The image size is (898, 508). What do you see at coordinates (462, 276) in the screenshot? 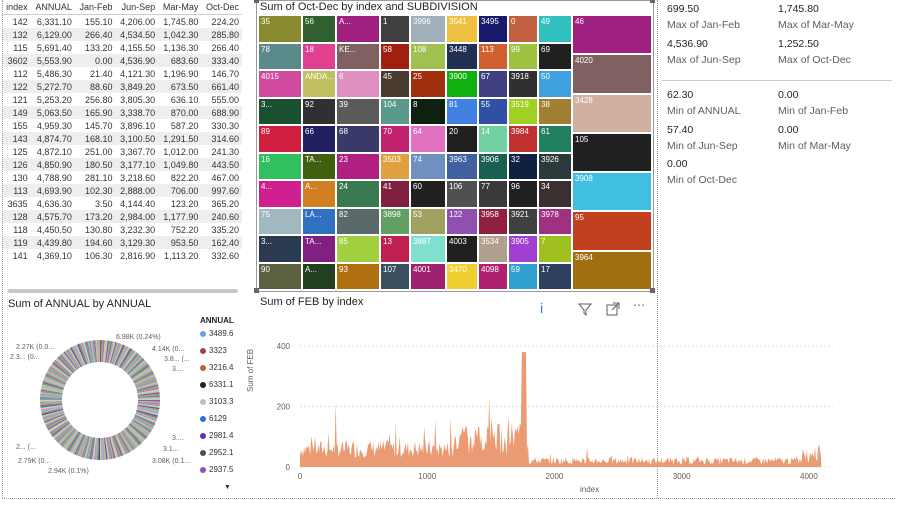
I see `treemap-tile: 3470` at bounding box center [462, 276].